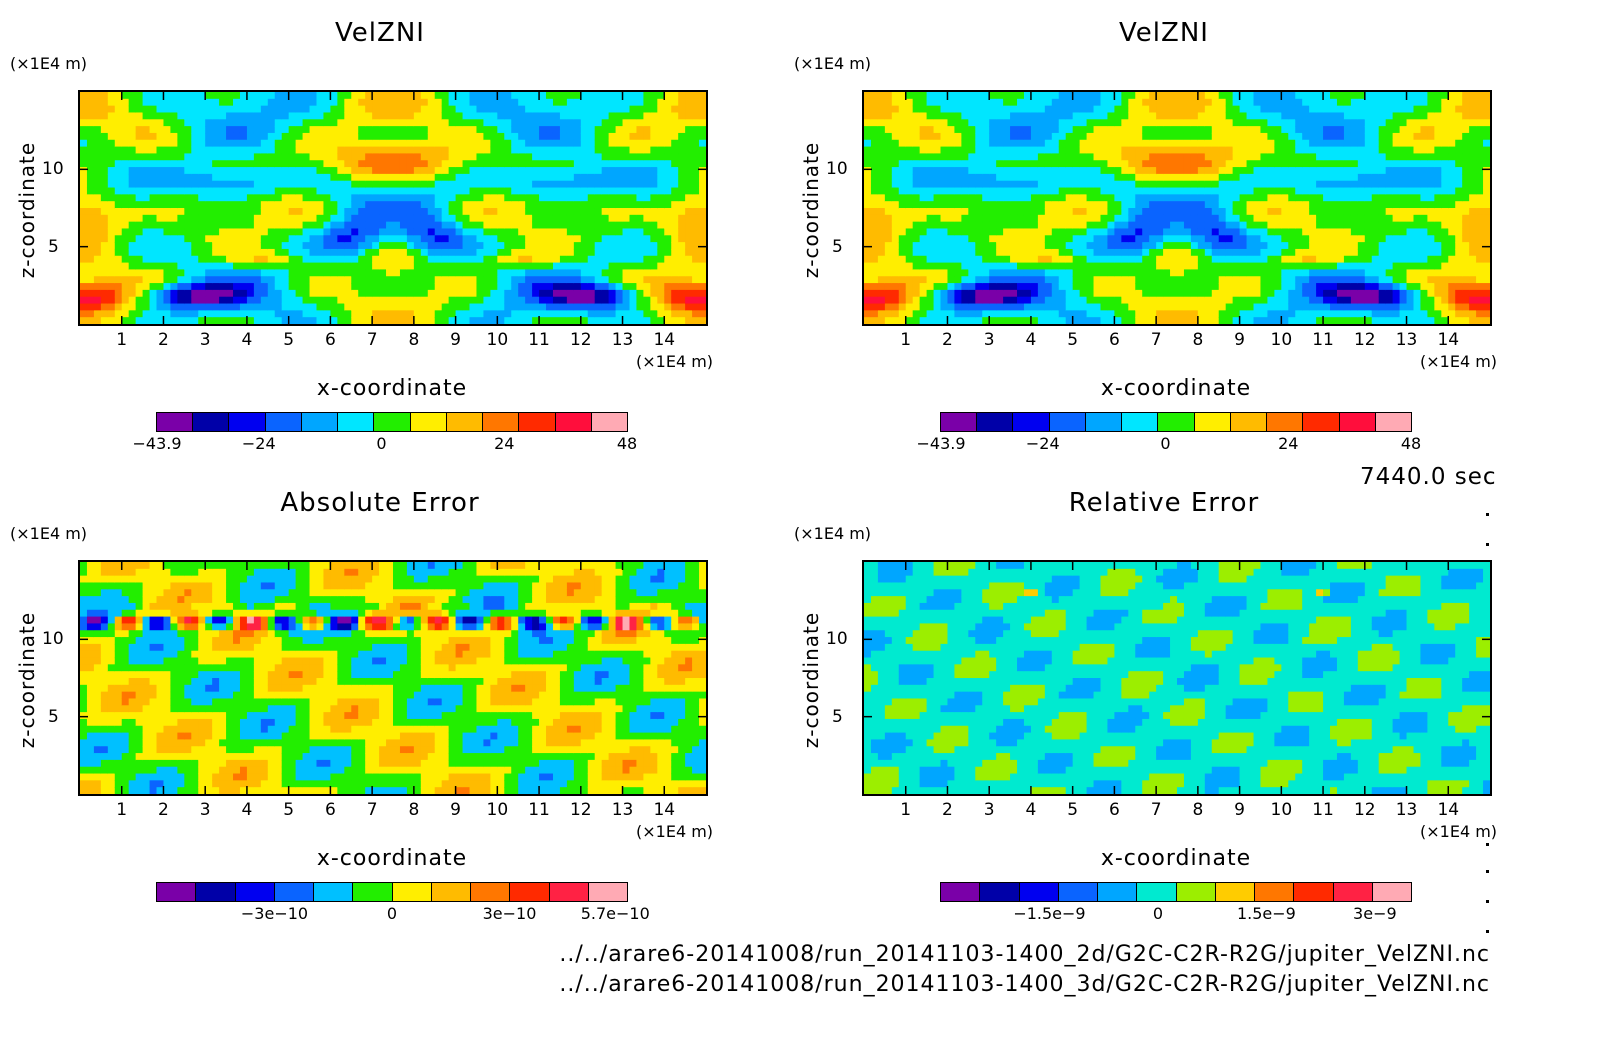 Image resolution: width=1604 pixels, height=1054 pixels. I want to click on x-tick-label: 1, so click(122, 340).